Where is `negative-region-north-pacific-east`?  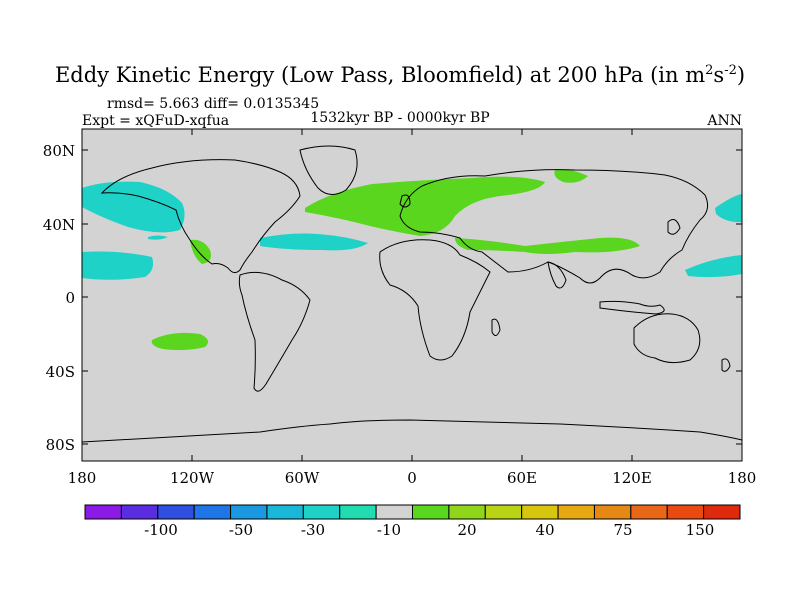 negative-region-north-pacific-east is located at coordinates (728, 208).